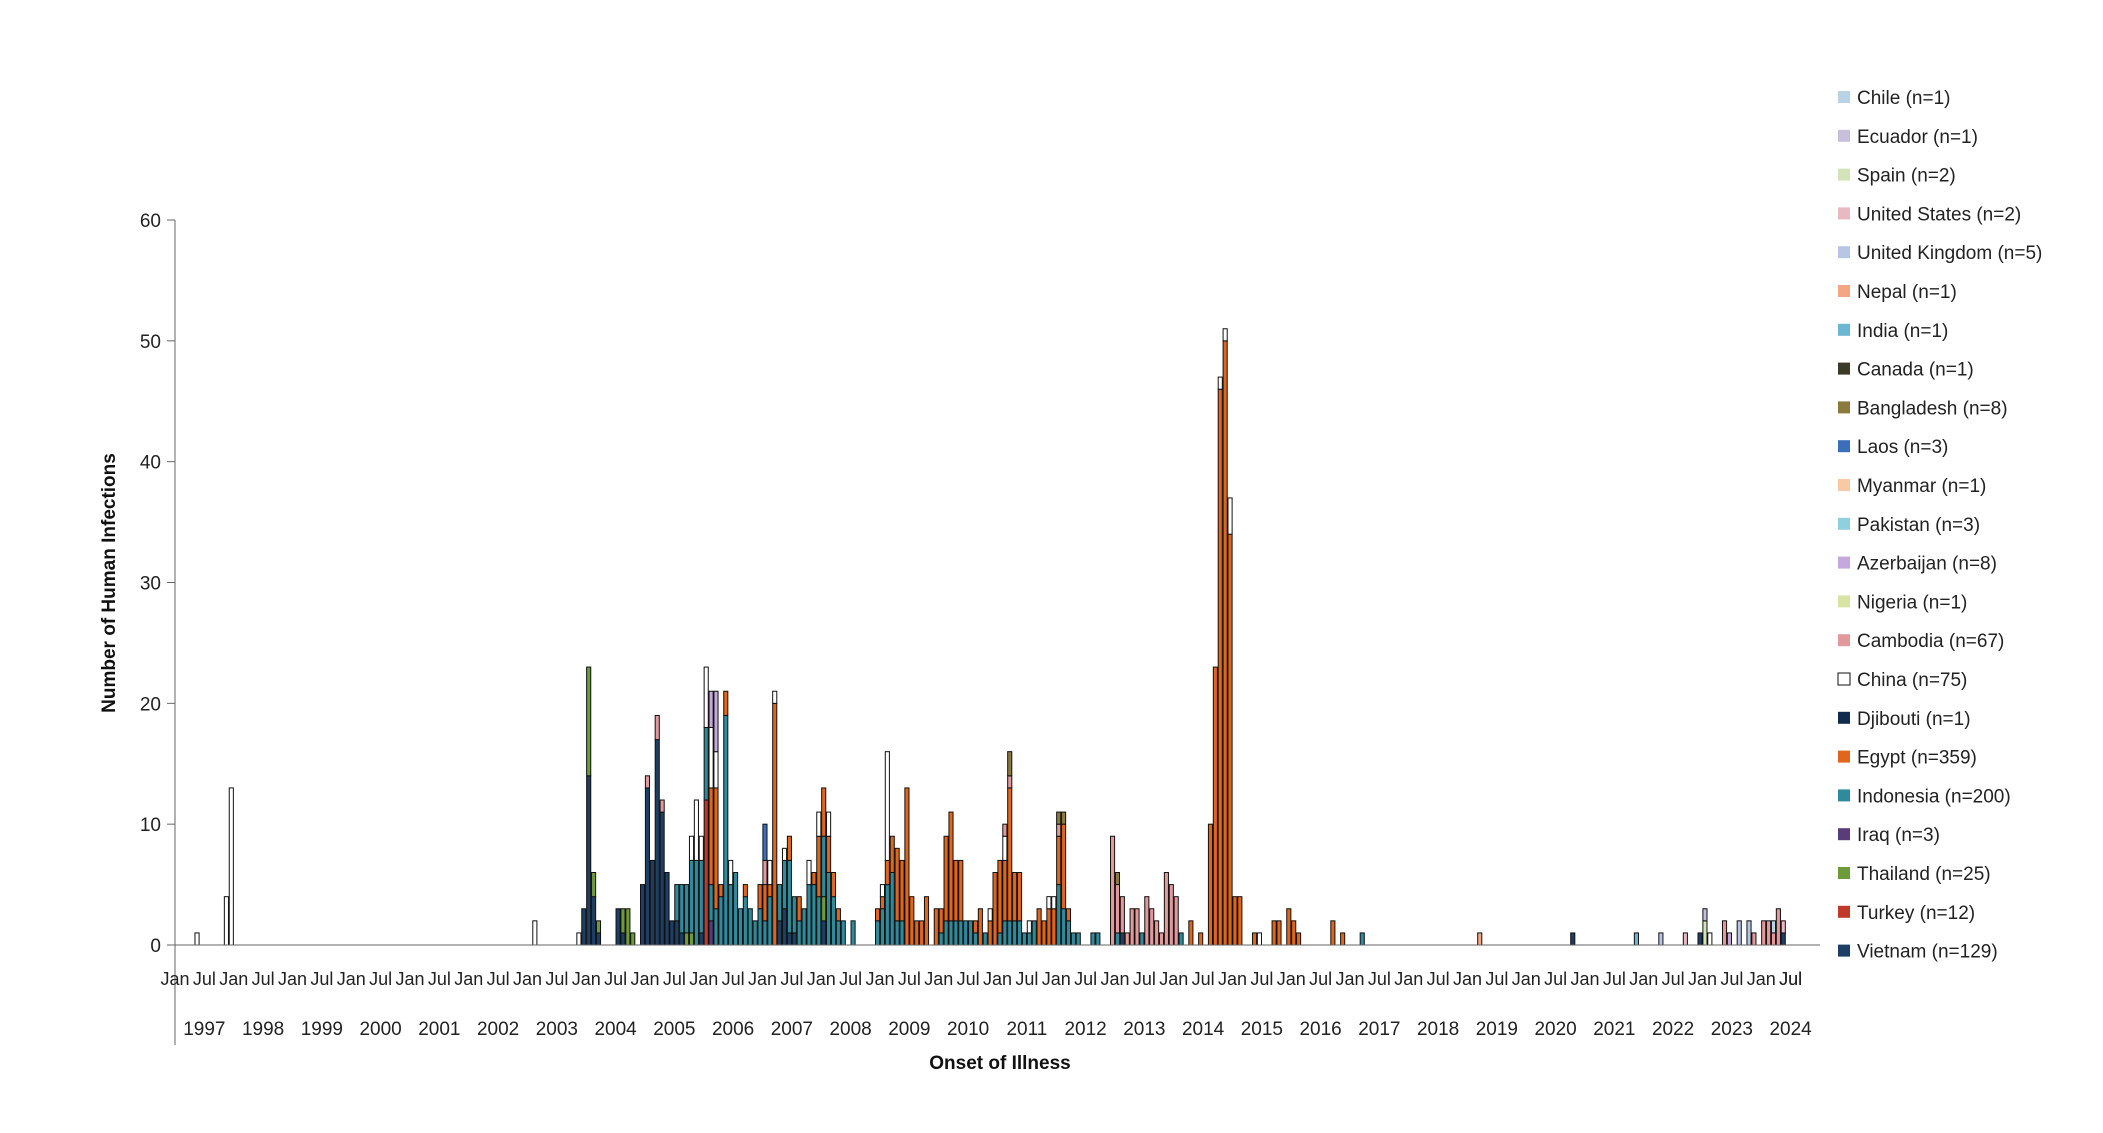 The width and height of the screenshot is (2103, 1133). What do you see at coordinates (1932, 408) in the screenshot?
I see `legend-label: Bangladesh (n=8)` at bounding box center [1932, 408].